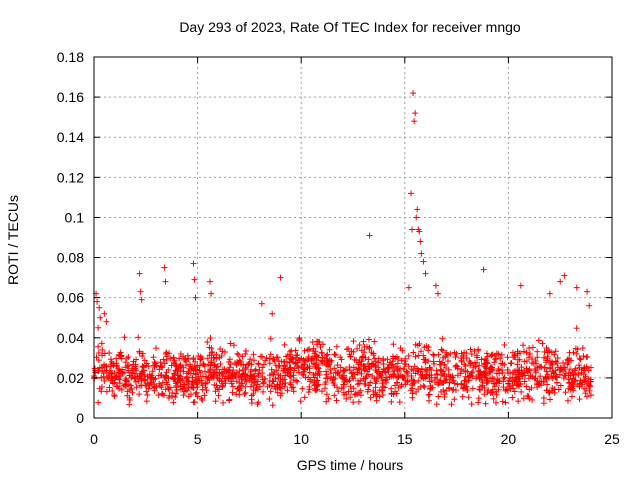  What do you see at coordinates (70, 177) in the screenshot?
I see `y-tick-label: 0.12` at bounding box center [70, 177].